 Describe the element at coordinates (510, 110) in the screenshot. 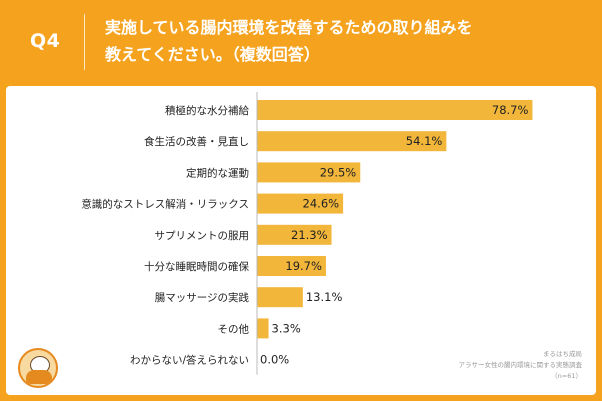

I see `value-label: 78.7%` at that location.